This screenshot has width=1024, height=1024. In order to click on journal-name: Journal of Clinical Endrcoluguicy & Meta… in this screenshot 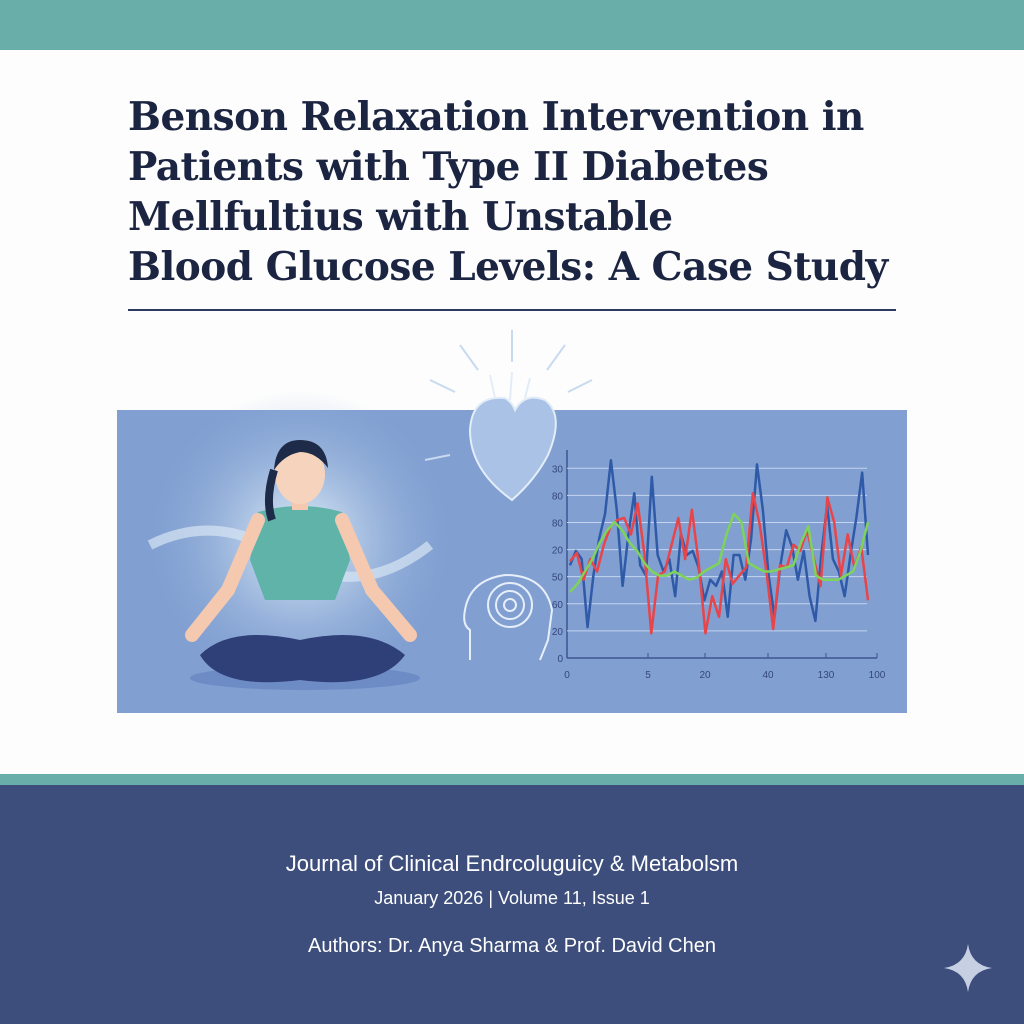, I will do `click(512, 863)`.